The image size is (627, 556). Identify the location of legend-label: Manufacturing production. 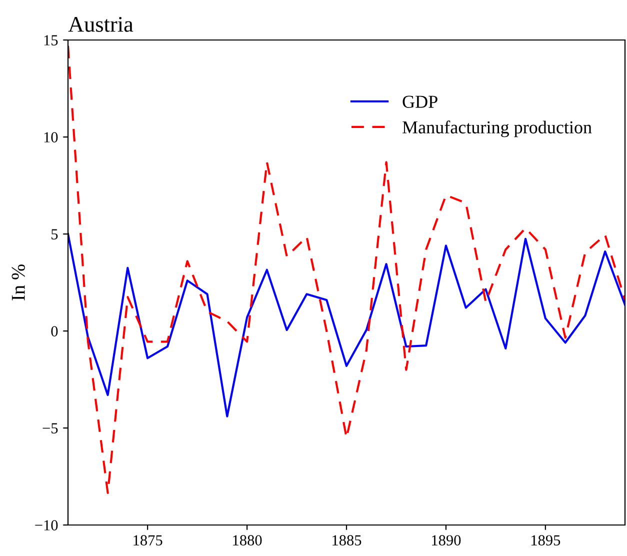
(497, 129).